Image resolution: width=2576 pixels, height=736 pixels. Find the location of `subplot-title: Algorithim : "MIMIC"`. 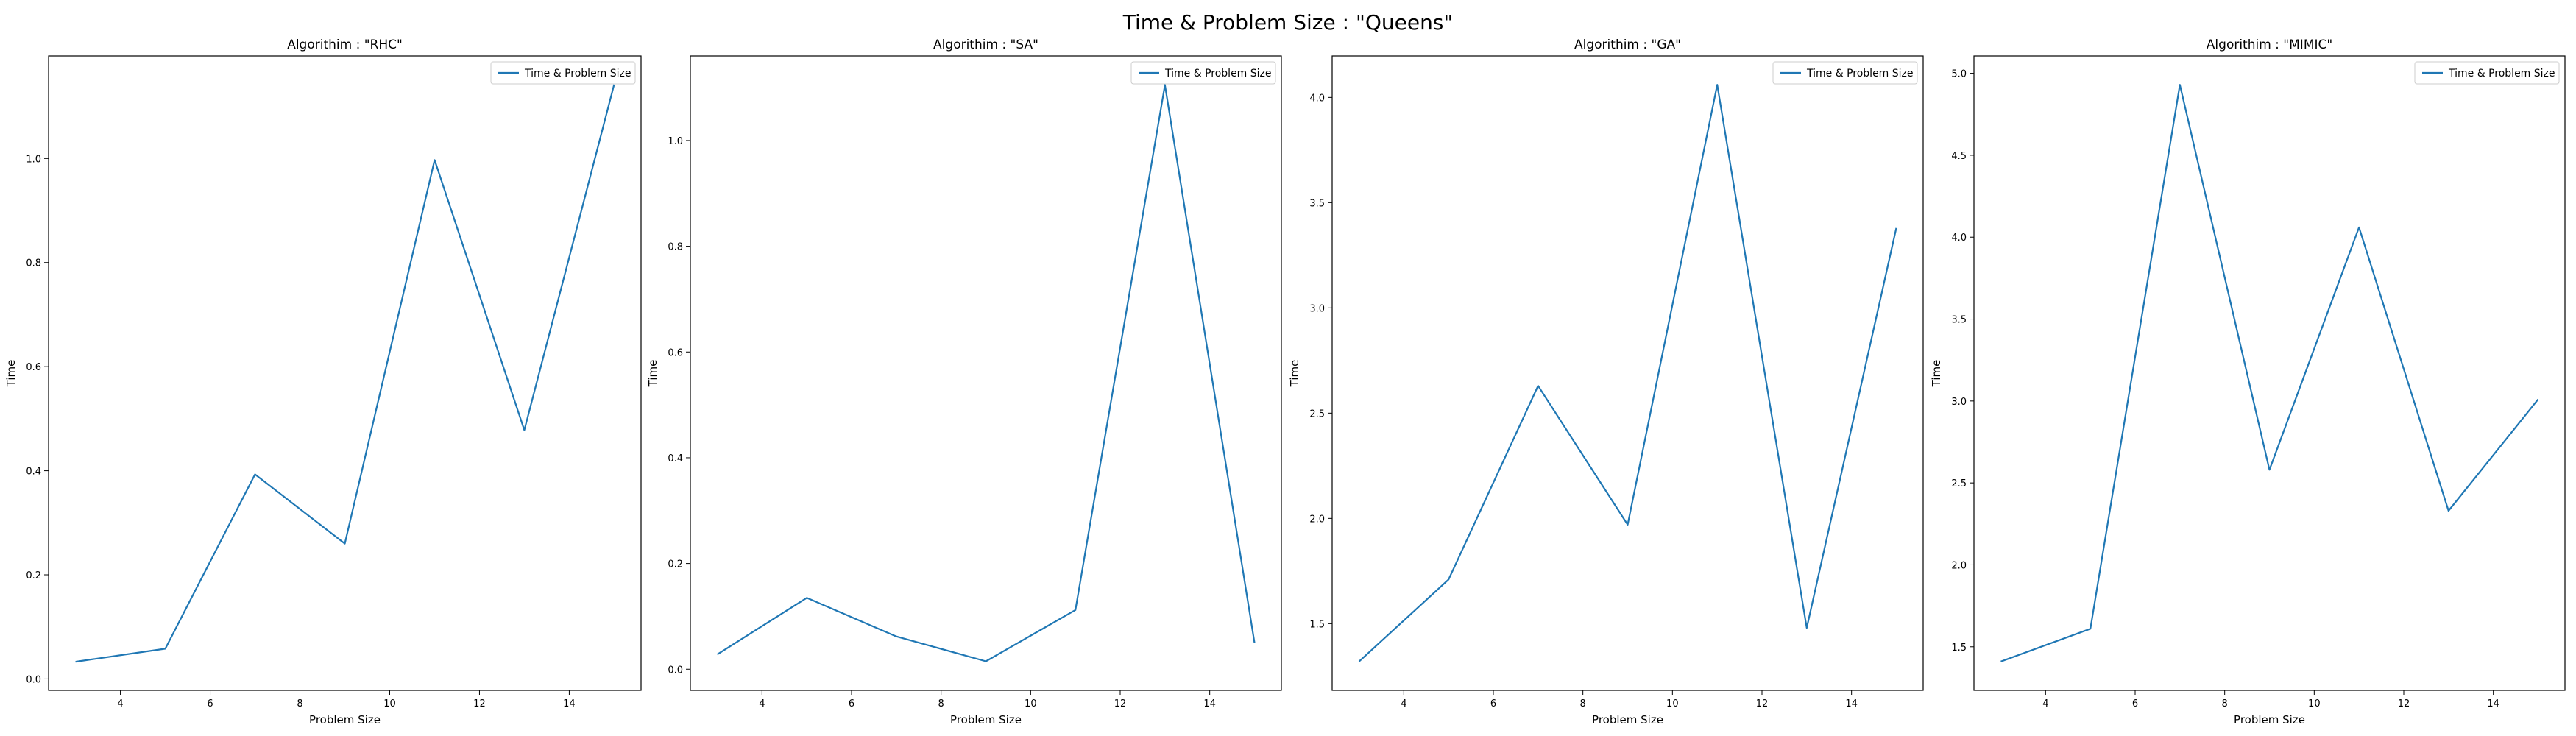

subplot-title: Algorithim : "MIMIC" is located at coordinates (2269, 45).